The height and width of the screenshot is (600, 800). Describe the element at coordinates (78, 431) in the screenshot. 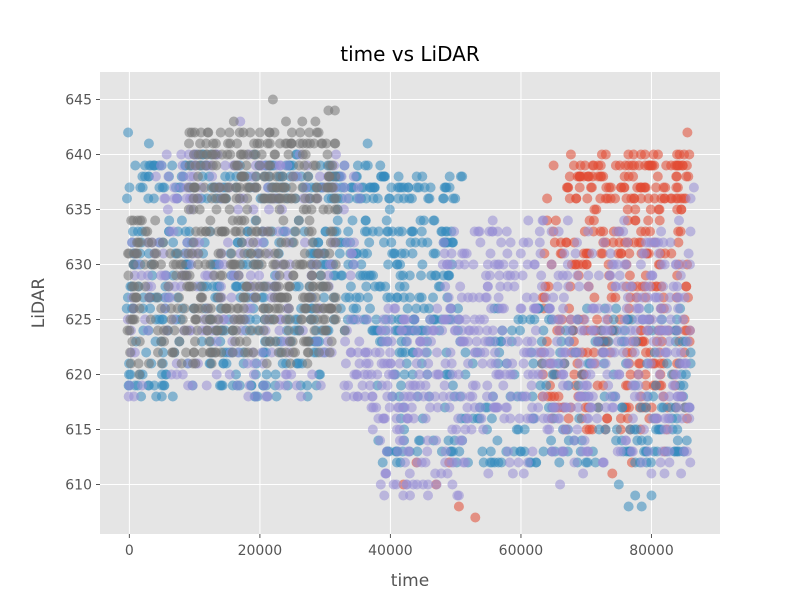

I see `y-tick-label: 615` at that location.